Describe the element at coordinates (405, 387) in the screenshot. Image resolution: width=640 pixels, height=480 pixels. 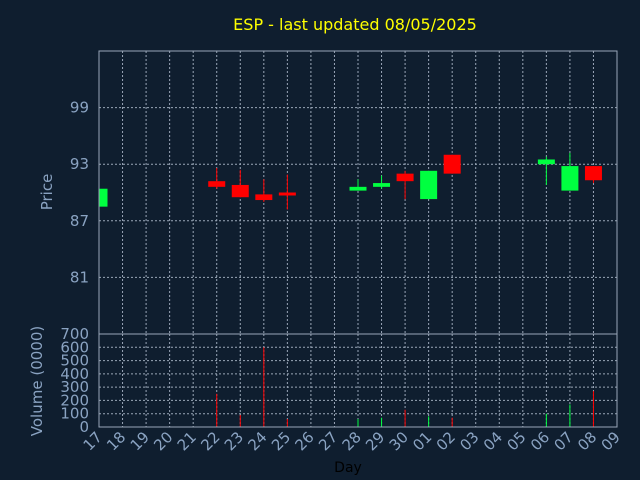
I see `volume-bars` at that location.